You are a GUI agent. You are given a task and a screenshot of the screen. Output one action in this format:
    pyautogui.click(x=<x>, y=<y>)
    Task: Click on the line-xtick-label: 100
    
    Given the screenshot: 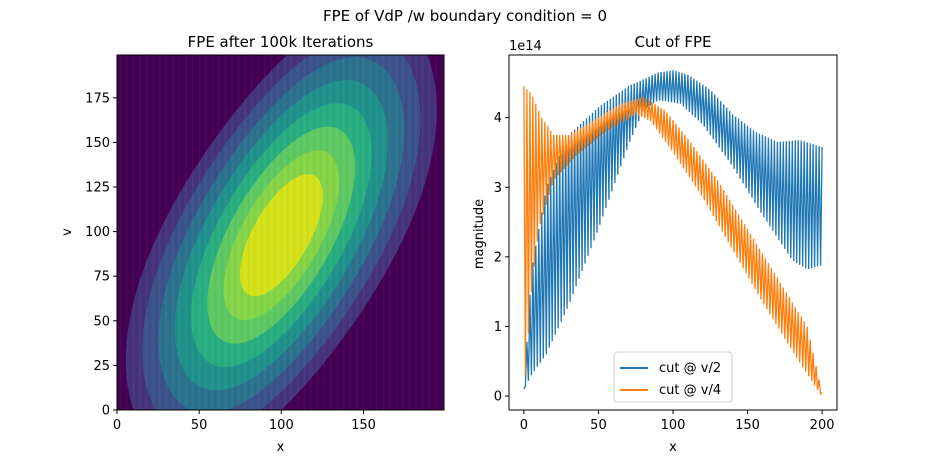 What is the action you would take?
    pyautogui.click(x=673, y=425)
    